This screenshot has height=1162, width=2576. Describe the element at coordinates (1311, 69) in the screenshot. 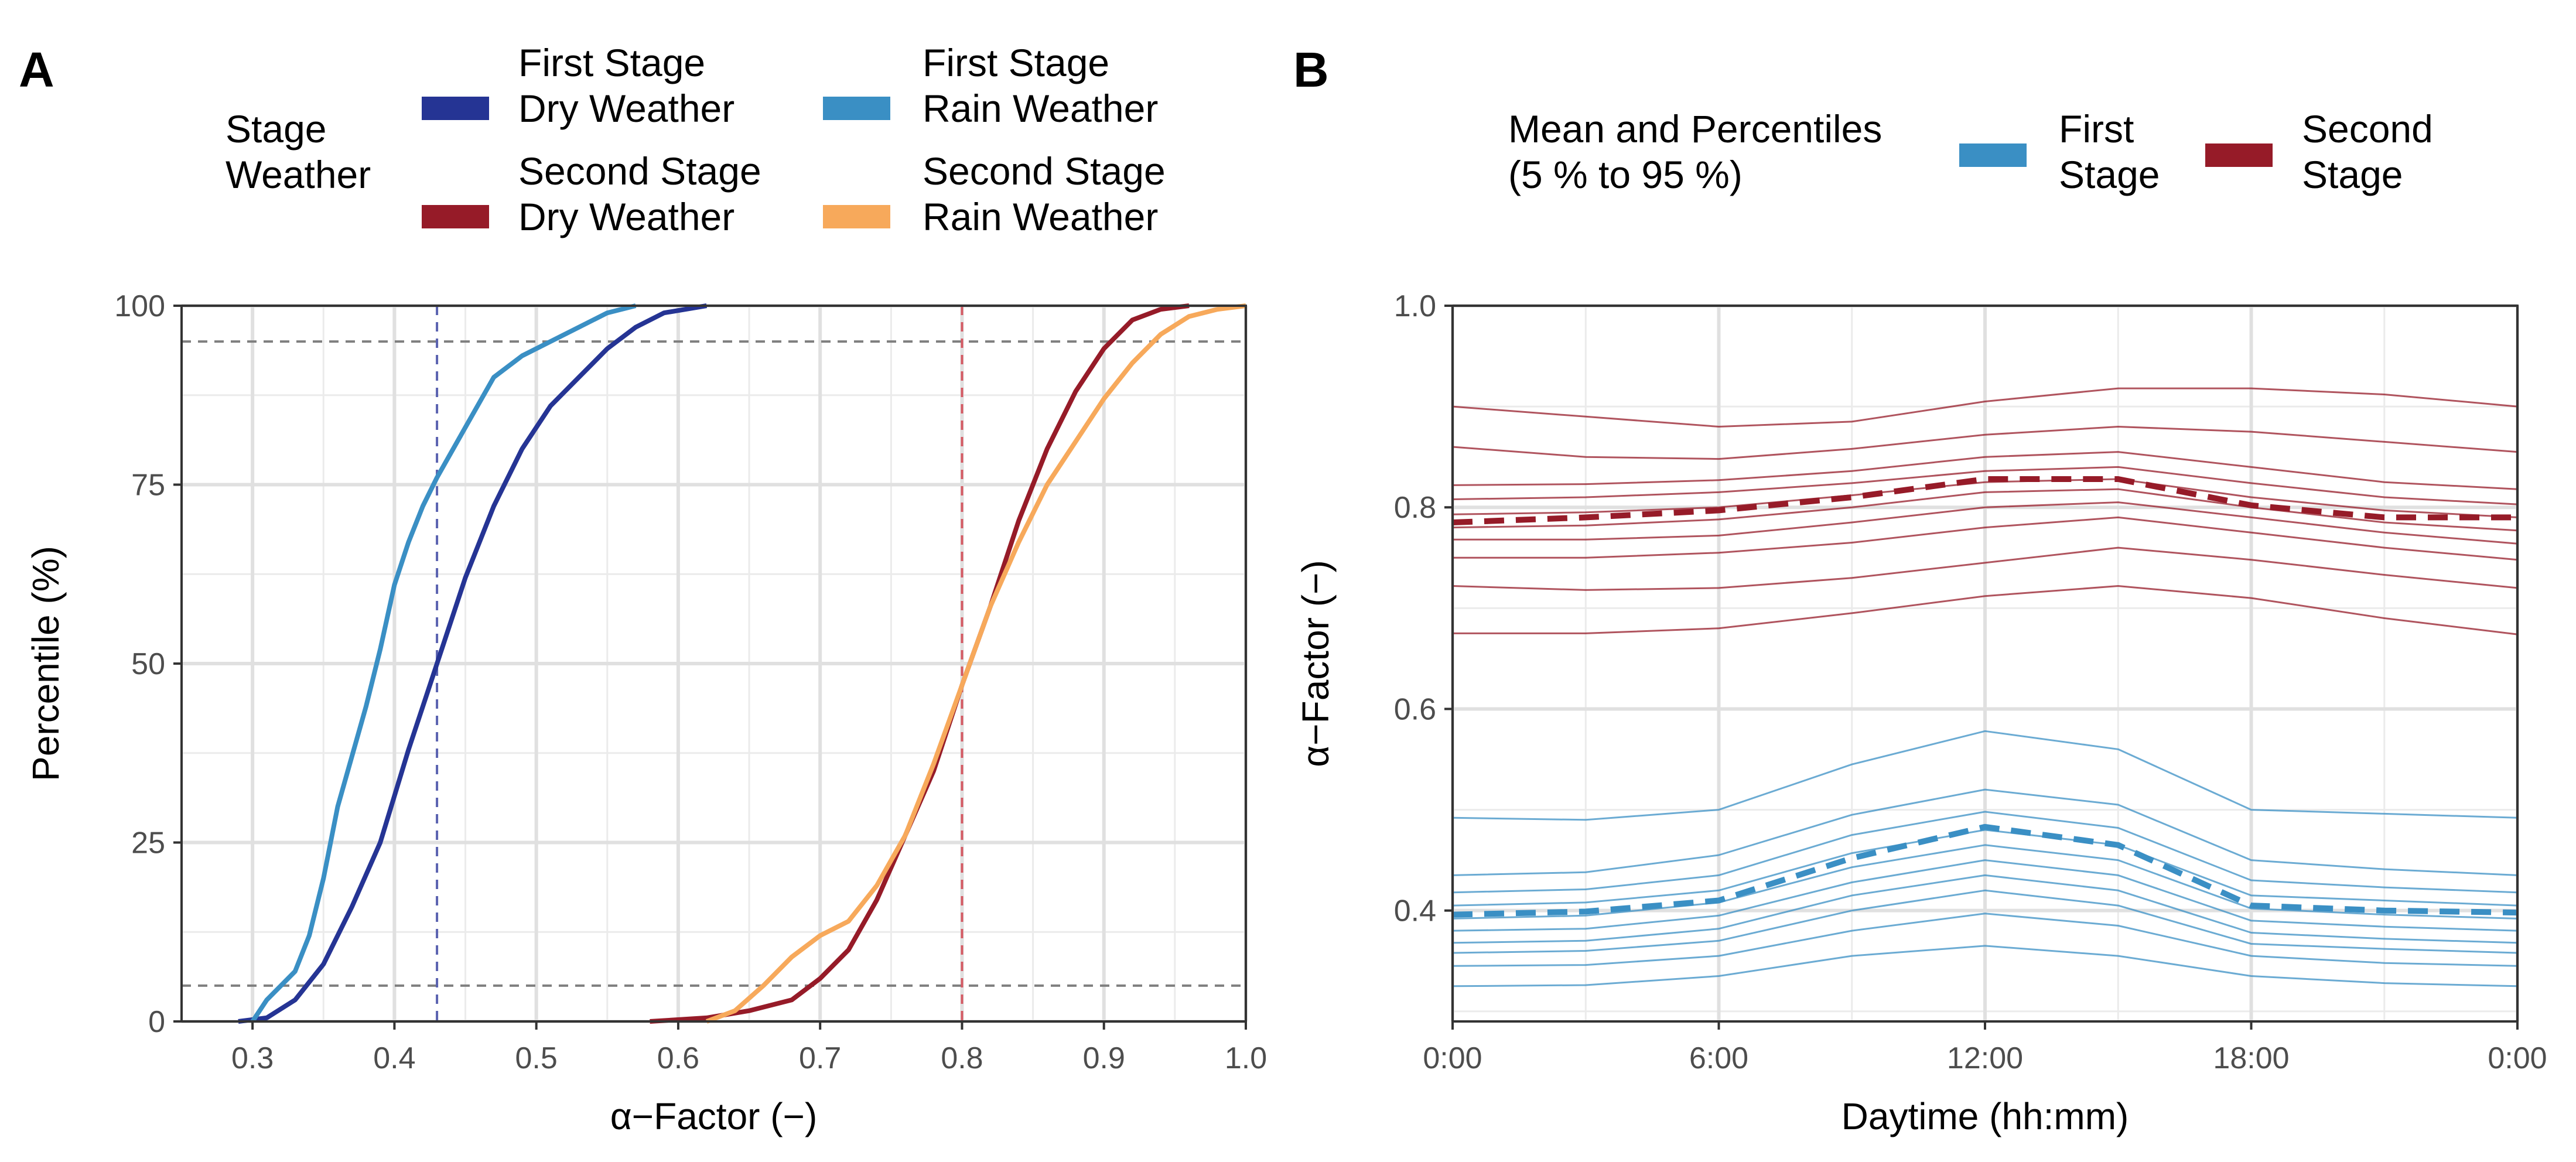

I see `panel-b-label: B` at that location.